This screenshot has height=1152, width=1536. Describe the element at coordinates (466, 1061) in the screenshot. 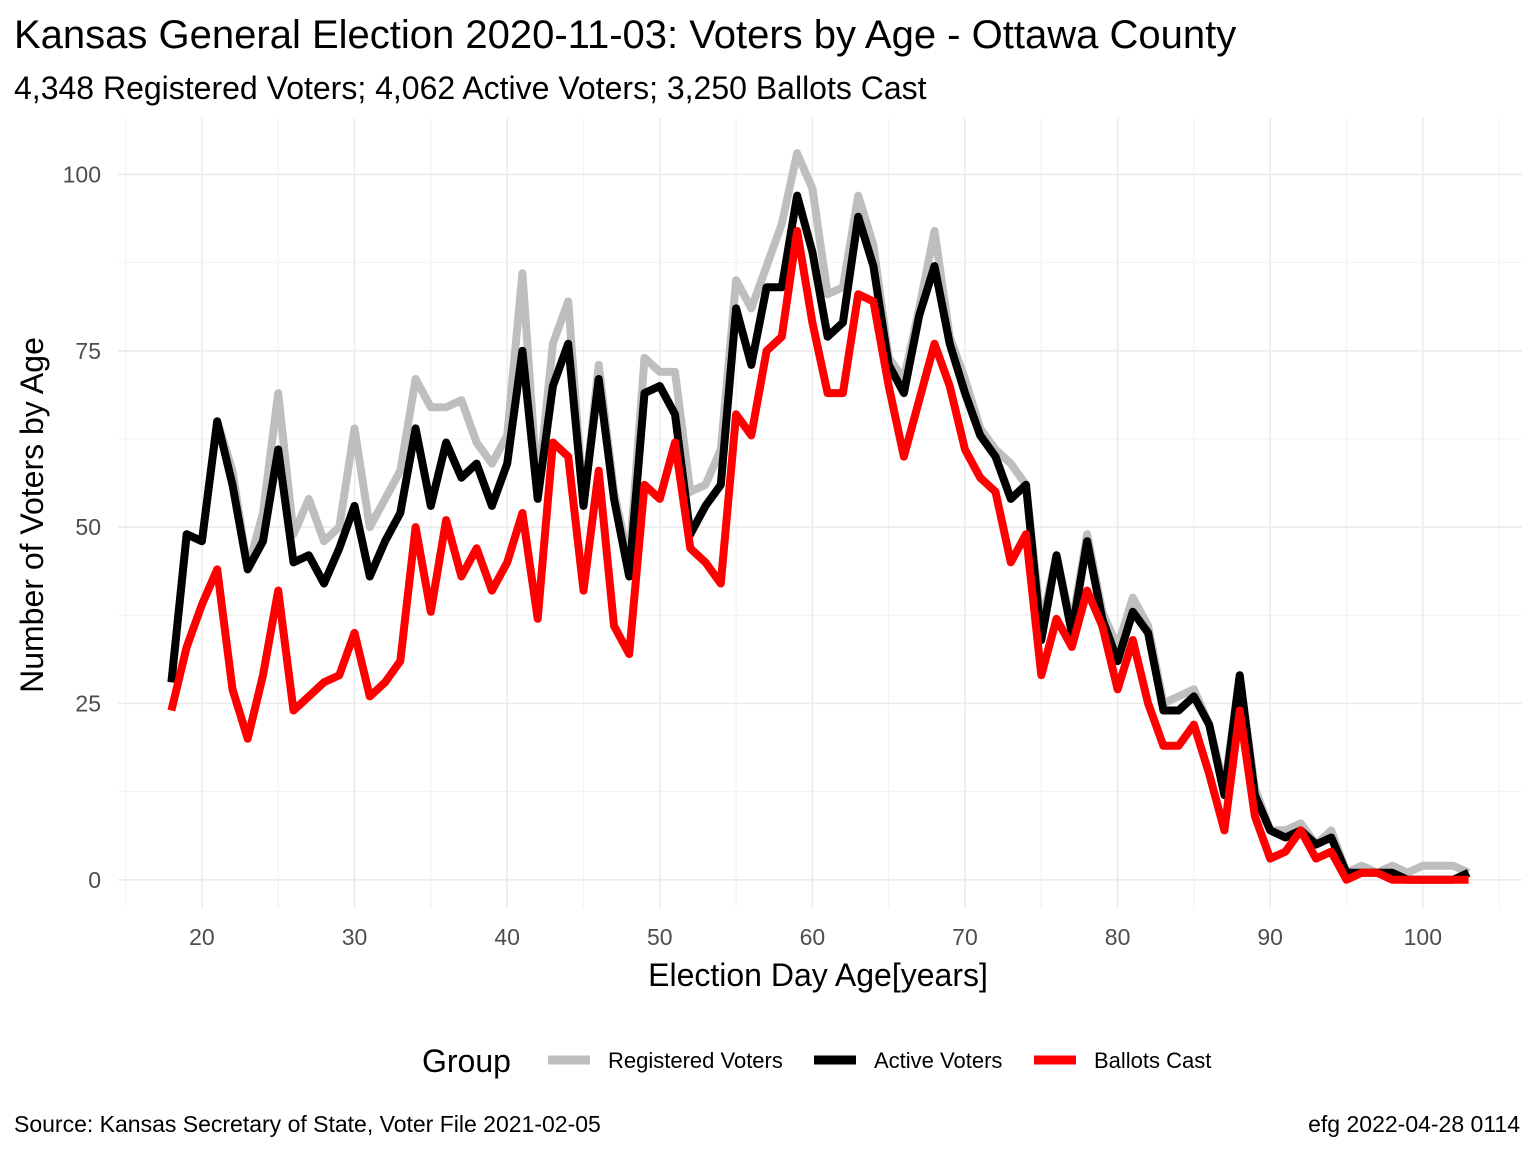

I see `legend-title: Group` at that location.